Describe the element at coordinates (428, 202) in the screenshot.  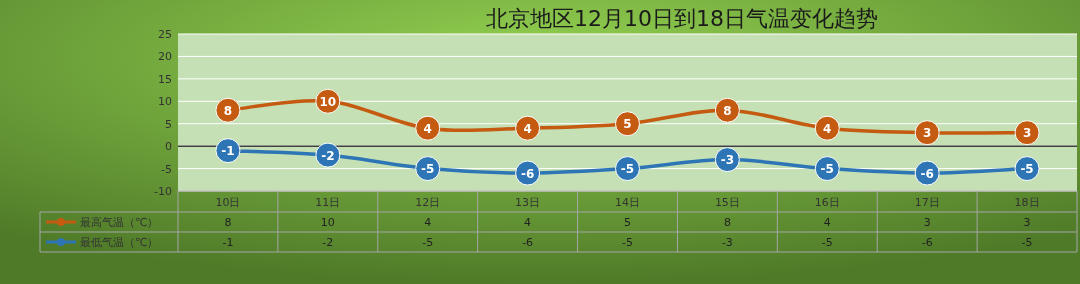
I see `x-tick-label: 12日` at that location.